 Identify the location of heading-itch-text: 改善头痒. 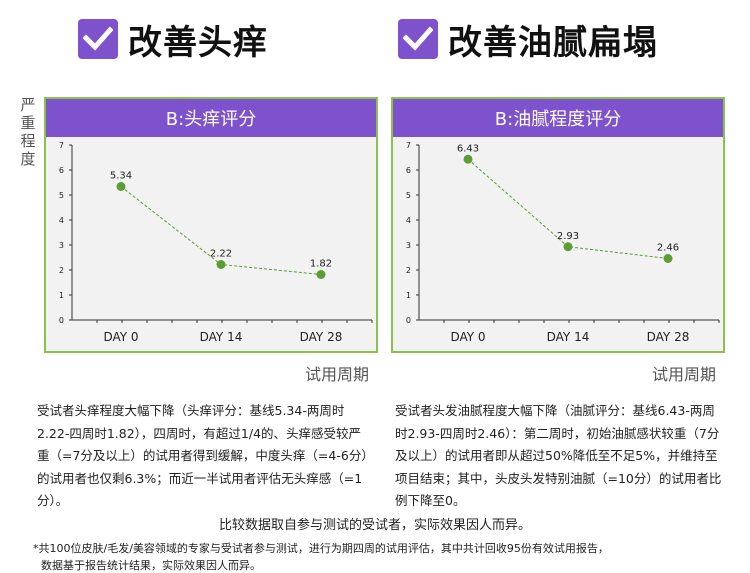
(198, 42).